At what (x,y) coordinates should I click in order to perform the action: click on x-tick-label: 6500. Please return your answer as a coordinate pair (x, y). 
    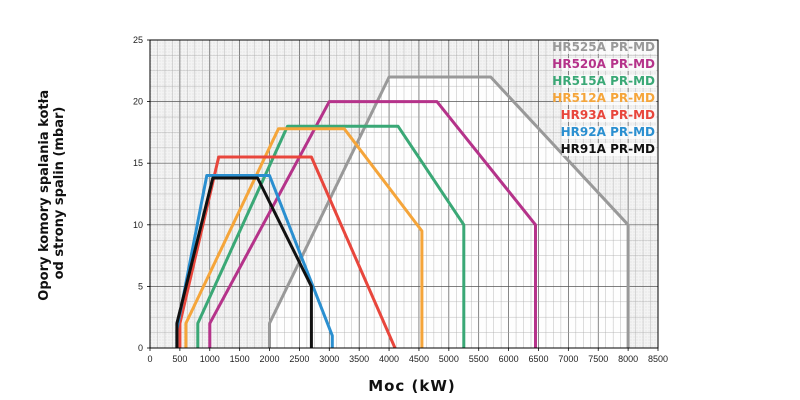
    Looking at the image, I should click on (538, 359).